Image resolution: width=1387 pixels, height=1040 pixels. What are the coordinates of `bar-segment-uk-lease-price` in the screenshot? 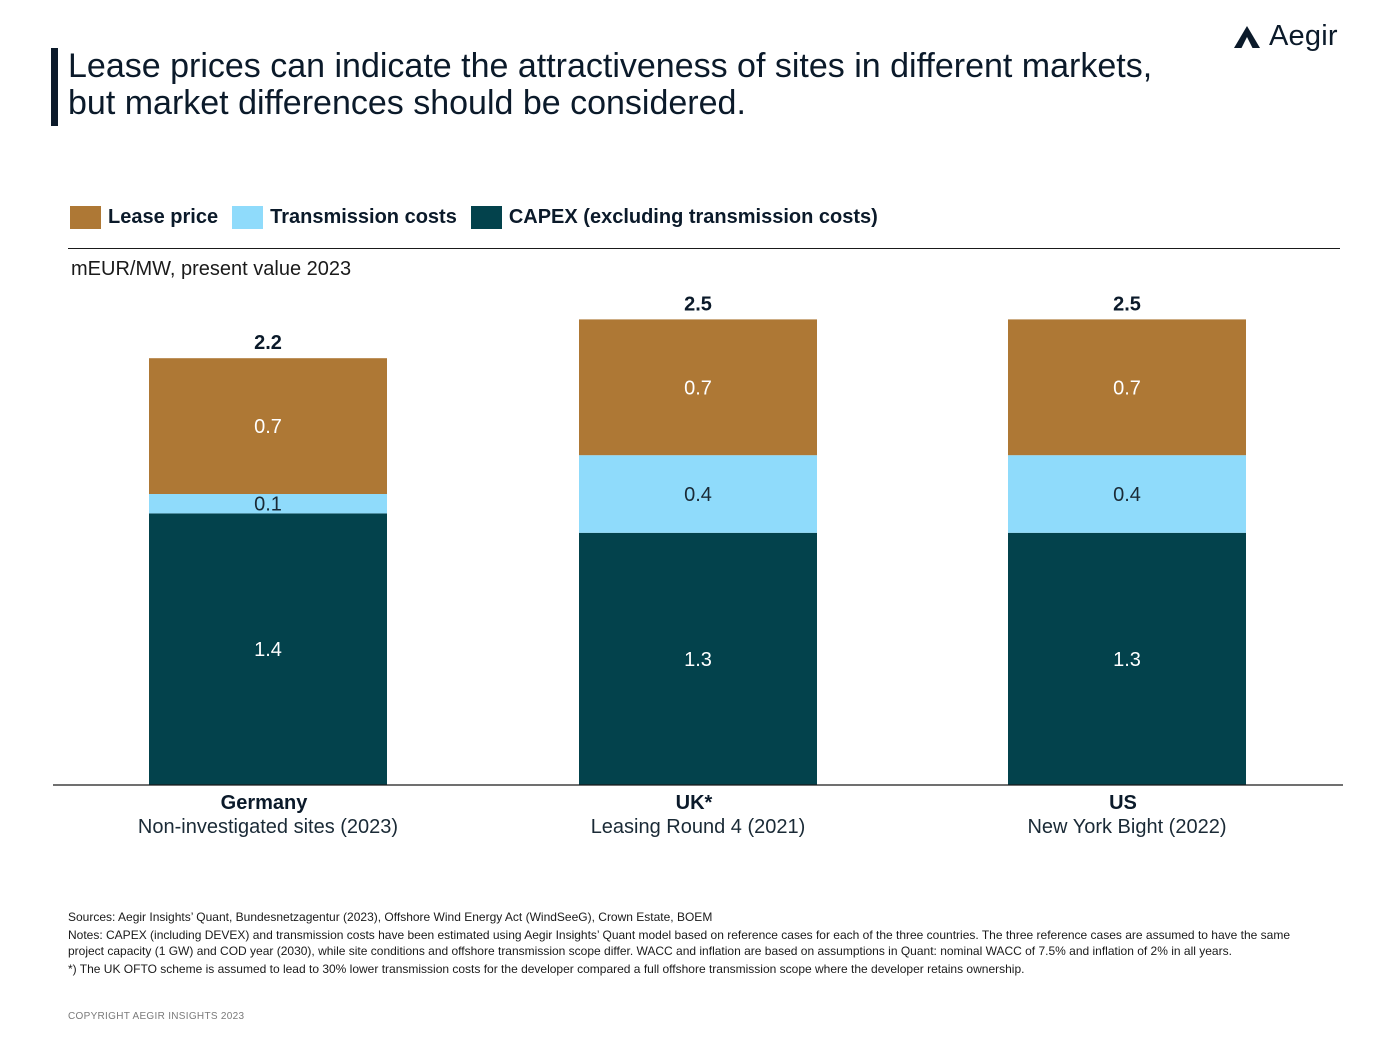 It's located at (698, 387).